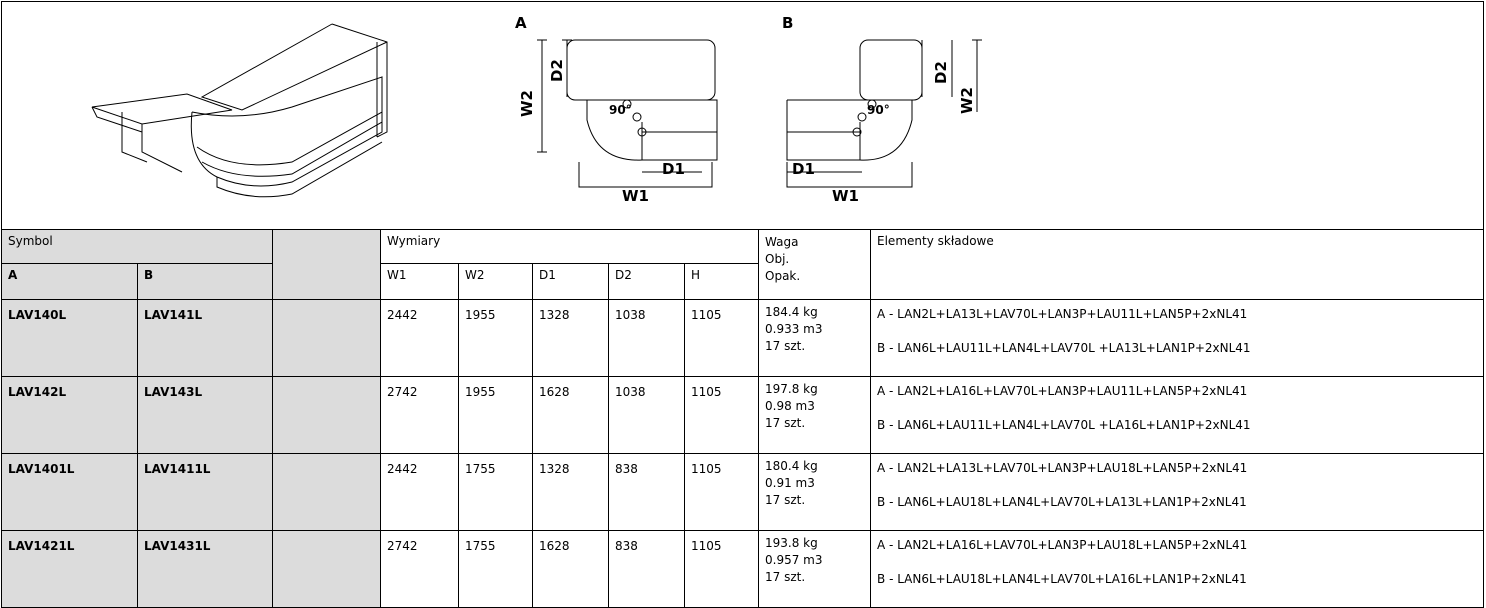 The width and height of the screenshot is (1486, 608). Describe the element at coordinates (205, 281) in the screenshot. I see `header-cell: B` at that location.